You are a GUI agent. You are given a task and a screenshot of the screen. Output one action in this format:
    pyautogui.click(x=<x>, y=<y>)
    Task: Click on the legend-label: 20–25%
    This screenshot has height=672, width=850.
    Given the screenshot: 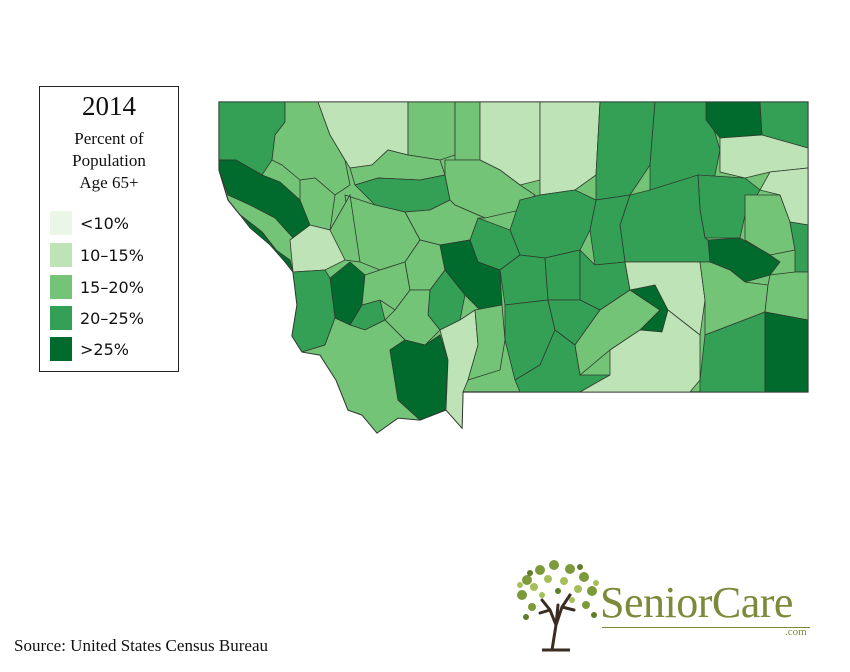 What is the action you would take?
    pyautogui.click(x=112, y=318)
    